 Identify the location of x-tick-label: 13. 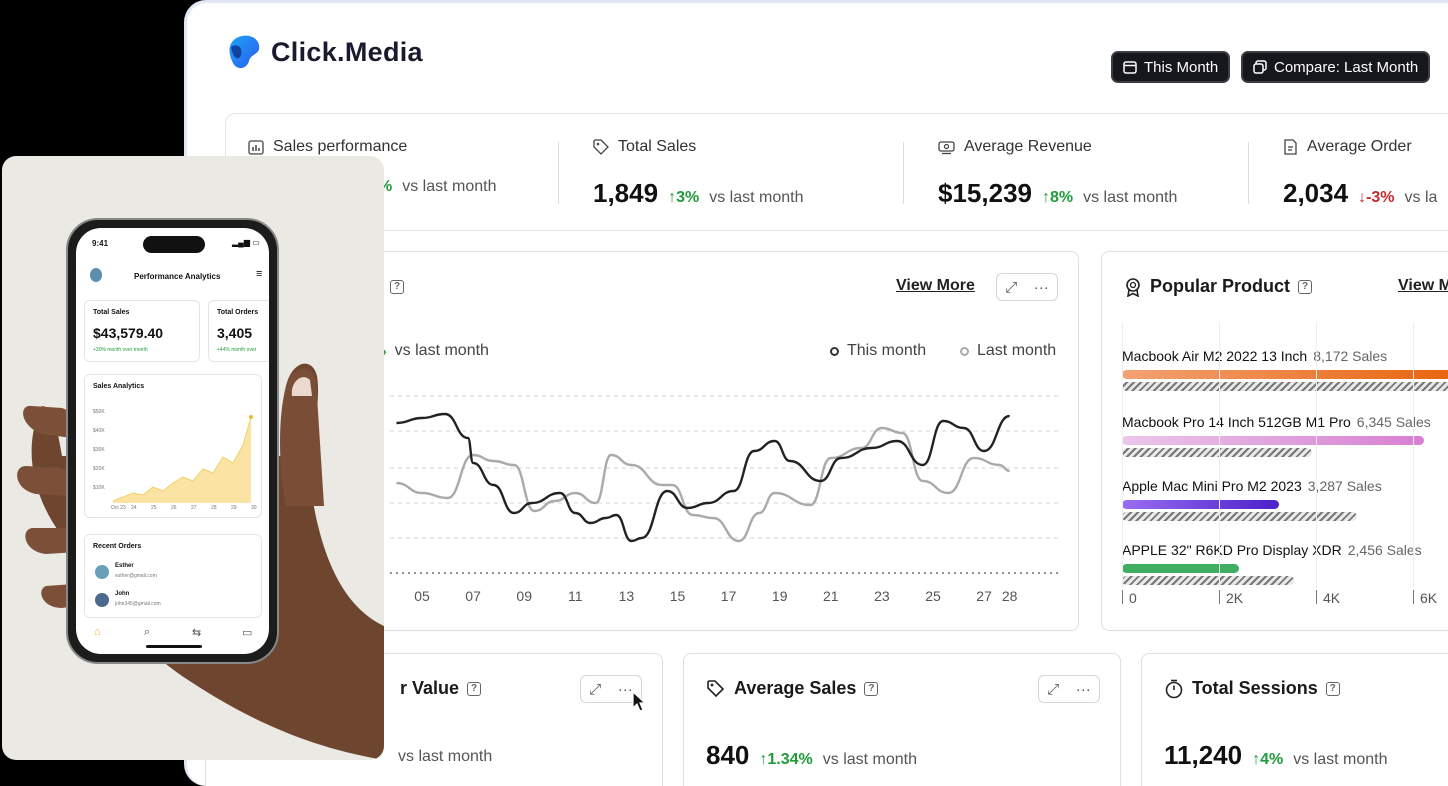
(627, 596).